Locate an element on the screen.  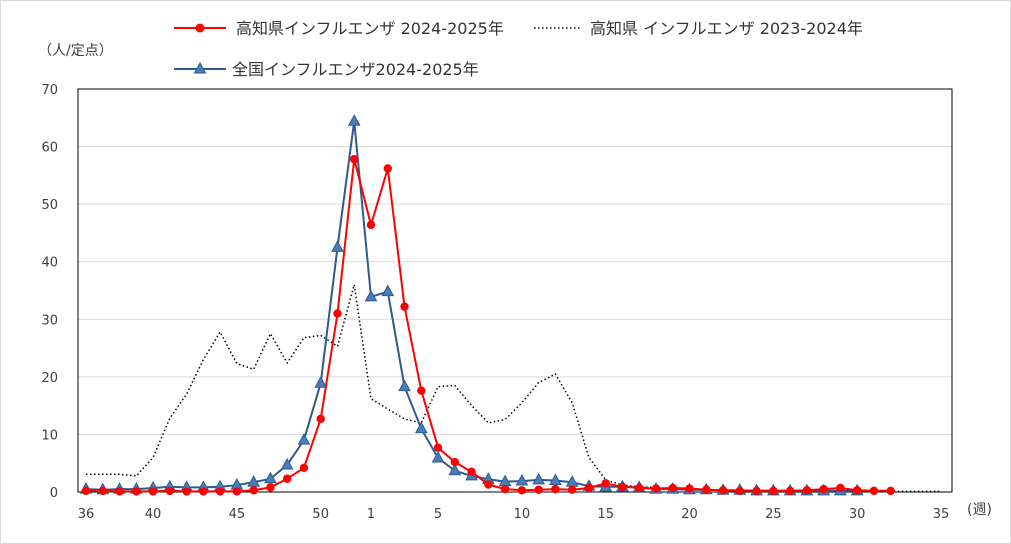
y-tick-labels: 0 10 20 30 40 50 60 70 is located at coordinates (49, 292).